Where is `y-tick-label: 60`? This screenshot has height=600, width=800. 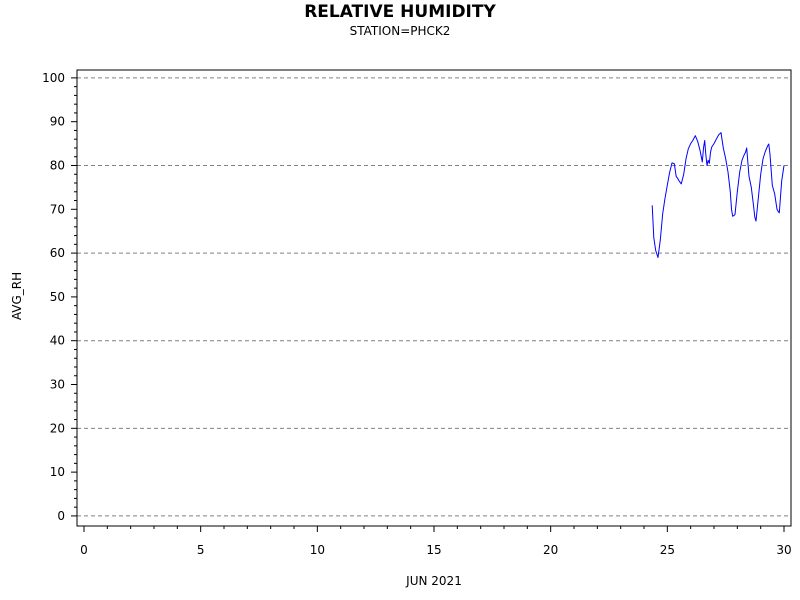
y-tick-label: 60 is located at coordinates (57, 253).